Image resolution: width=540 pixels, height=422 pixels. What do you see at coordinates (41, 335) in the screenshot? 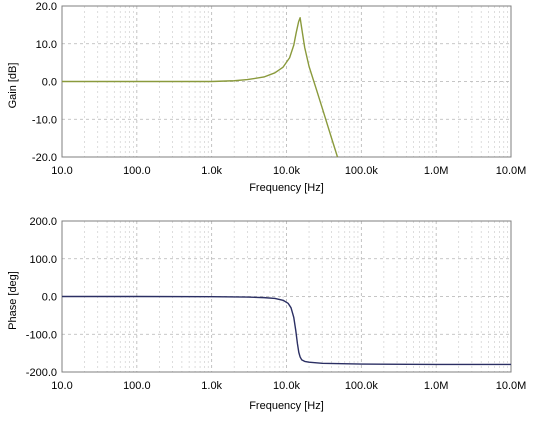
I see `y-tick-label: -100.0` at bounding box center [41, 335].